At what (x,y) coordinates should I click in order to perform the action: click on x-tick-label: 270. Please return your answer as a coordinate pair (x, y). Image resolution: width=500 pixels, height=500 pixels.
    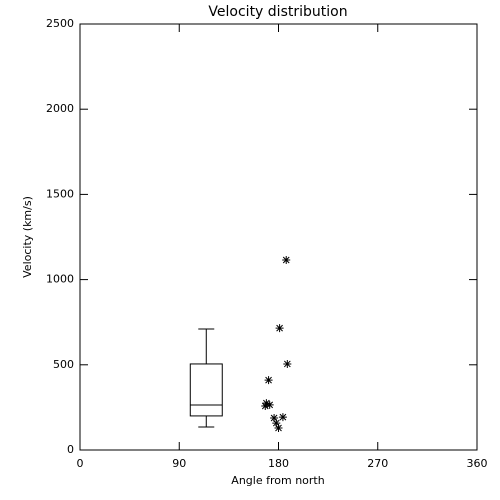
    Looking at the image, I should click on (377, 463).